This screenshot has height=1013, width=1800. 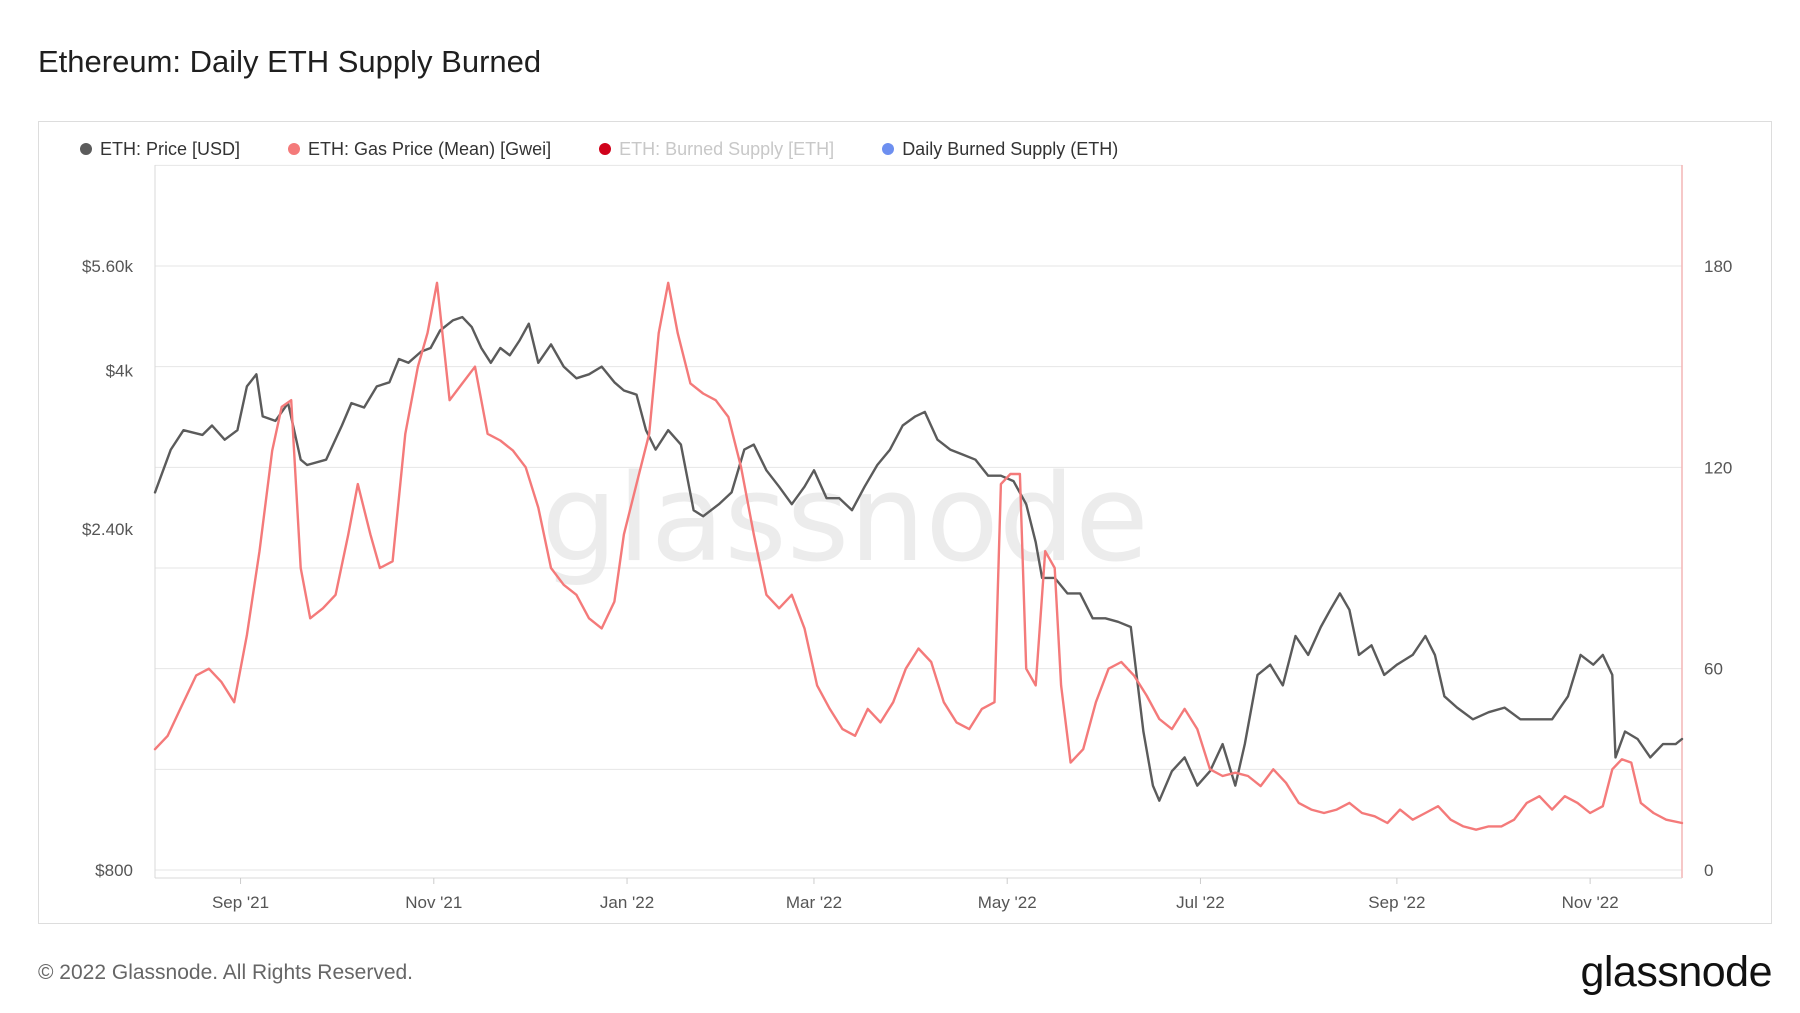 I want to click on legend-label: Daily Burned Supply (ETH), so click(x=1010, y=148).